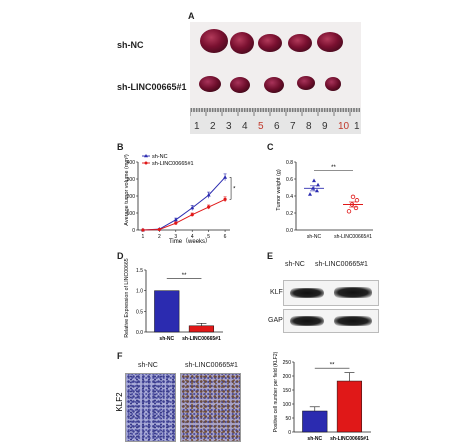 Image resolution: width=474 pixels, height=444 pixels. I want to click on chart-b-xtick-label: 5, so click(208, 237).